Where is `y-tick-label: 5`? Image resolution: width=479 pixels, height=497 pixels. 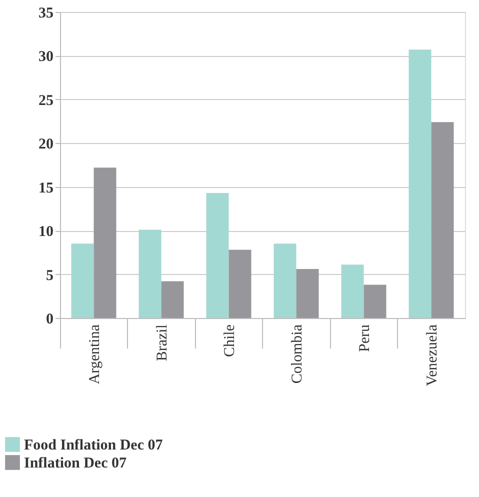
y-tick-label: 5 is located at coordinates (50, 276).